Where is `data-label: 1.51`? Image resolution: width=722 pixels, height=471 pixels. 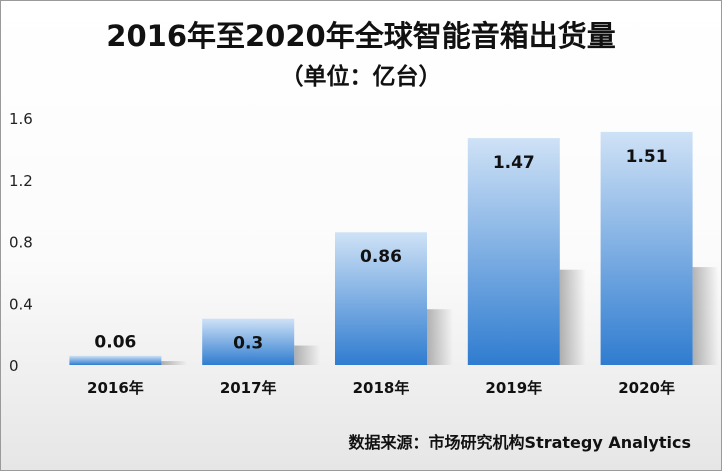
data-label: 1.51 is located at coordinates (647, 157).